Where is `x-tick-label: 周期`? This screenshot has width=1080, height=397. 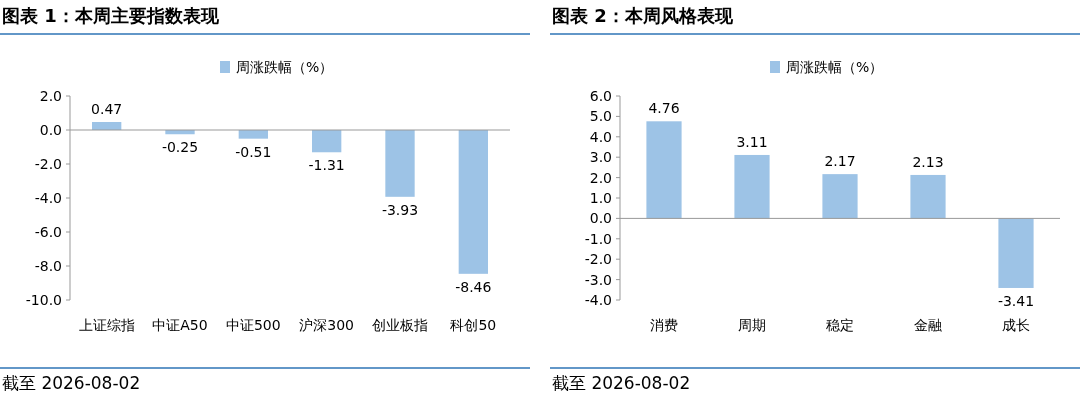
x-tick-label: 周期 is located at coordinates (752, 325).